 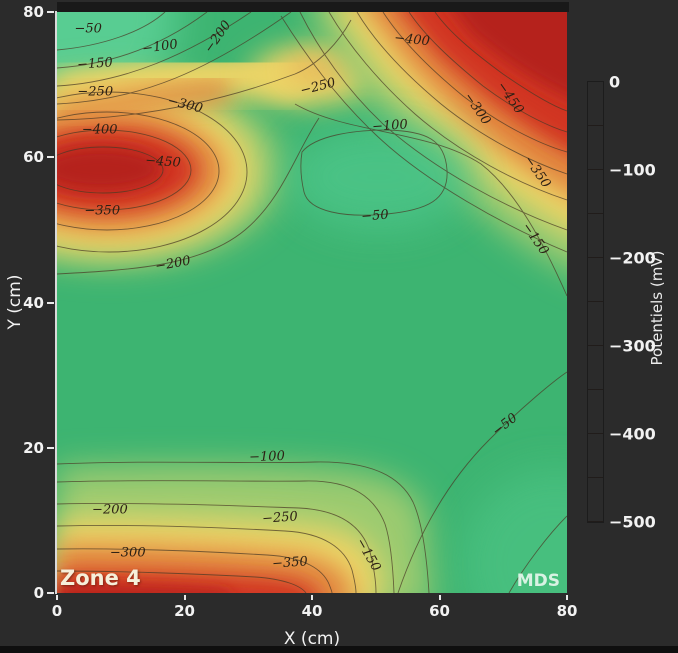 What do you see at coordinates (312, 611) in the screenshot?
I see `x-tick-label: 40` at bounding box center [312, 611].